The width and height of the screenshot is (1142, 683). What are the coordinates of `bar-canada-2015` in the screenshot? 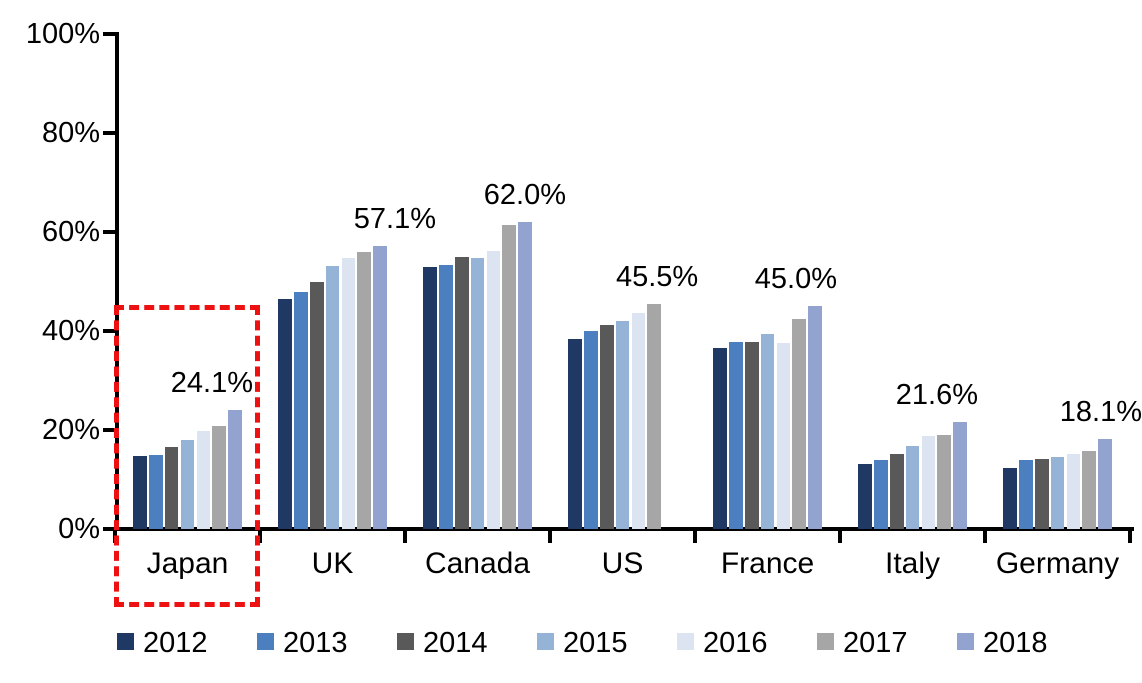 It's located at (477, 393).